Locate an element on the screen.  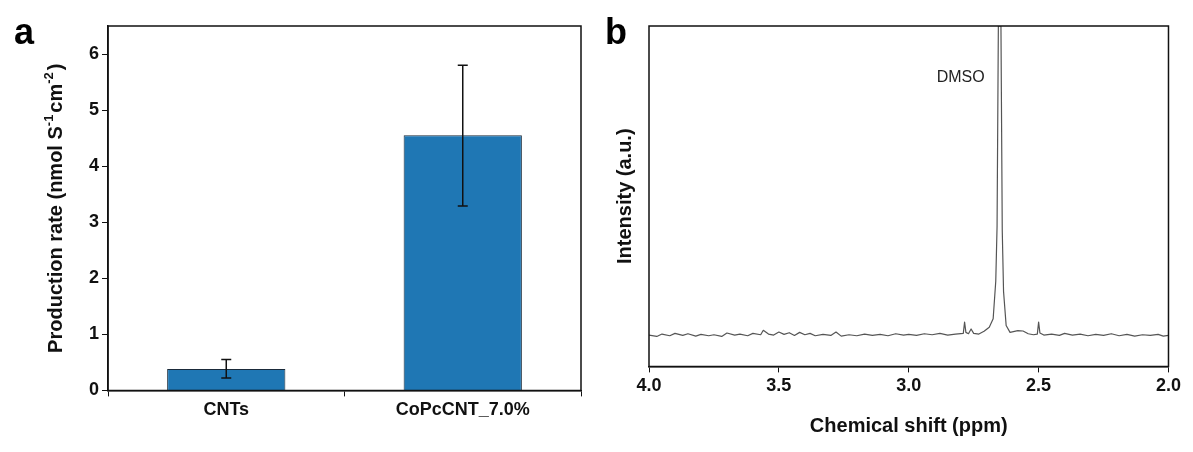
y-tick-label: 0 is located at coordinates (94, 389).